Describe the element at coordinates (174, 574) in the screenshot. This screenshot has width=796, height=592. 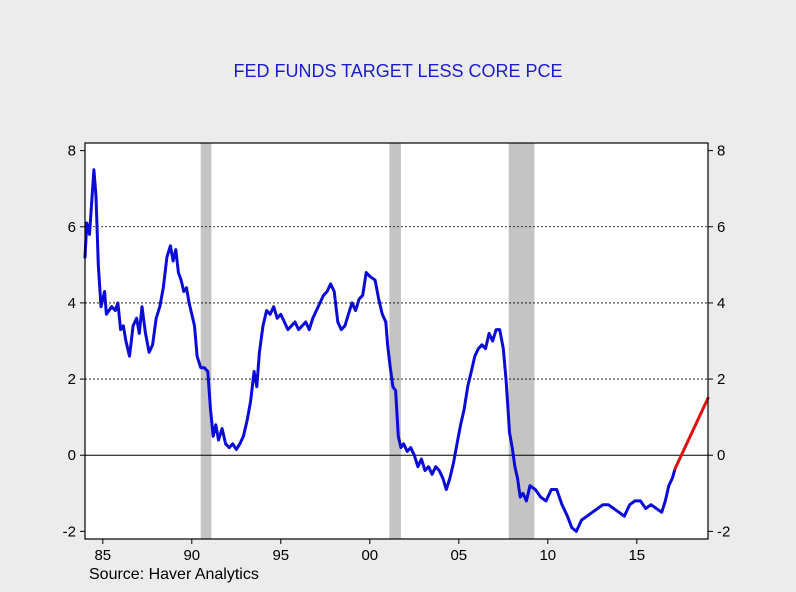
I see `source-note: Source: Haver Analytics` at that location.